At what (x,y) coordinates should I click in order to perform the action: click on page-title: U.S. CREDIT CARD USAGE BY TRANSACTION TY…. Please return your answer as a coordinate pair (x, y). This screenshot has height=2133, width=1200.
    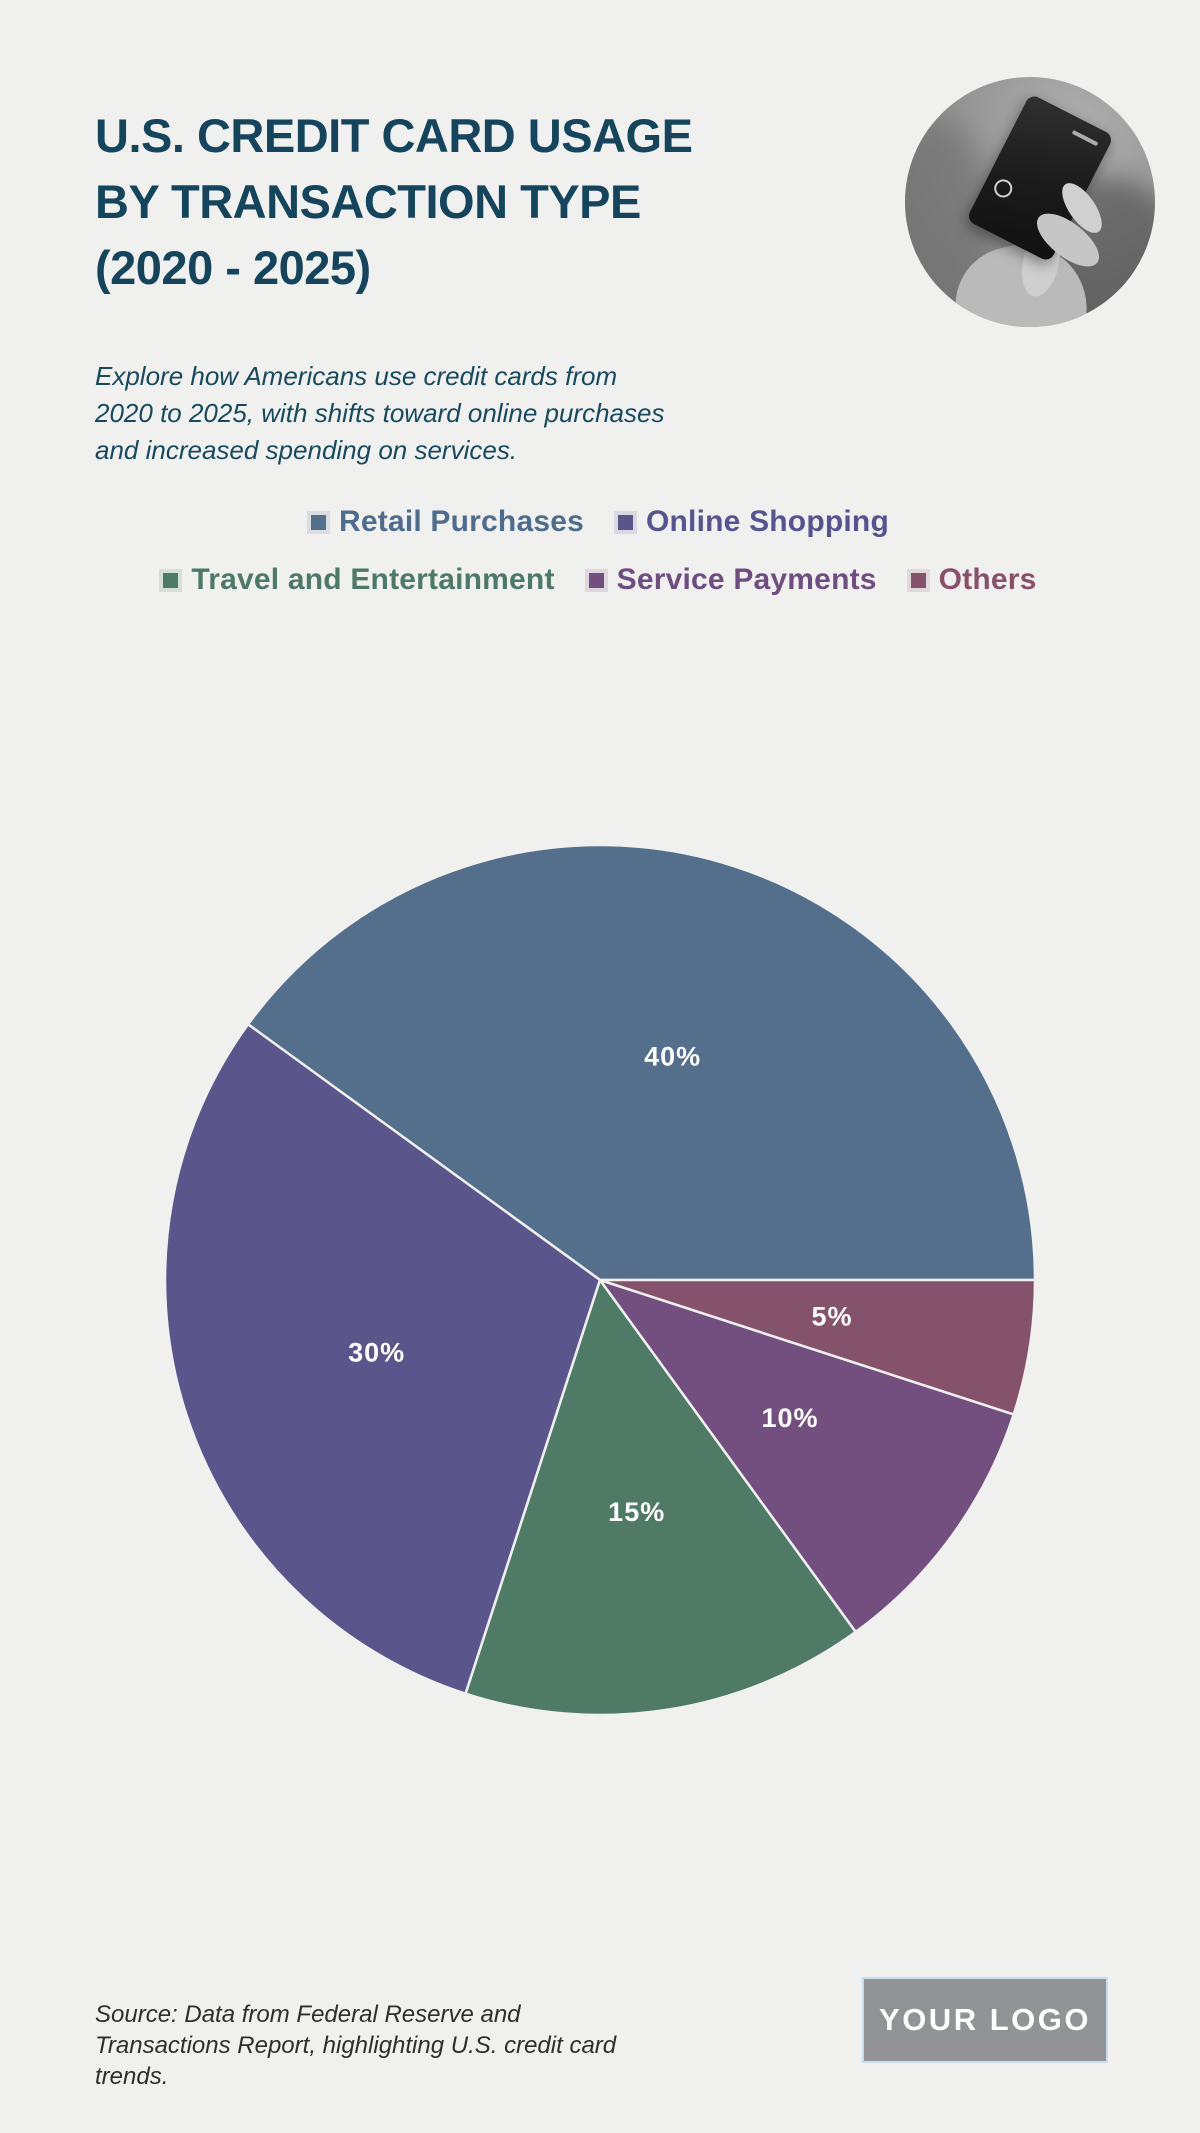
    Looking at the image, I should click on (455, 202).